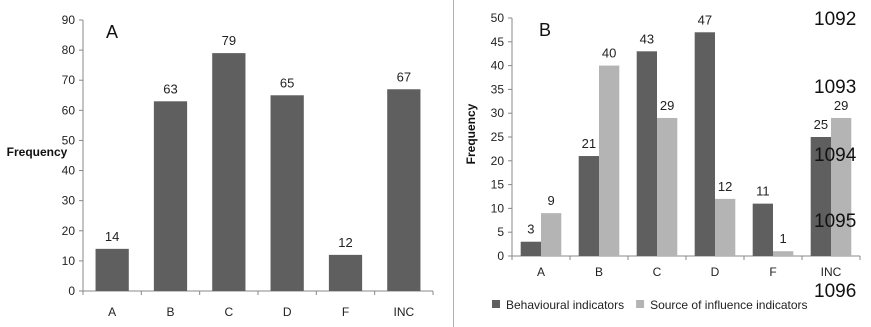 The height and width of the screenshot is (327, 871). Describe the element at coordinates (69, 171) in the screenshot. I see `chart-a-y-tick-label: 40` at that location.